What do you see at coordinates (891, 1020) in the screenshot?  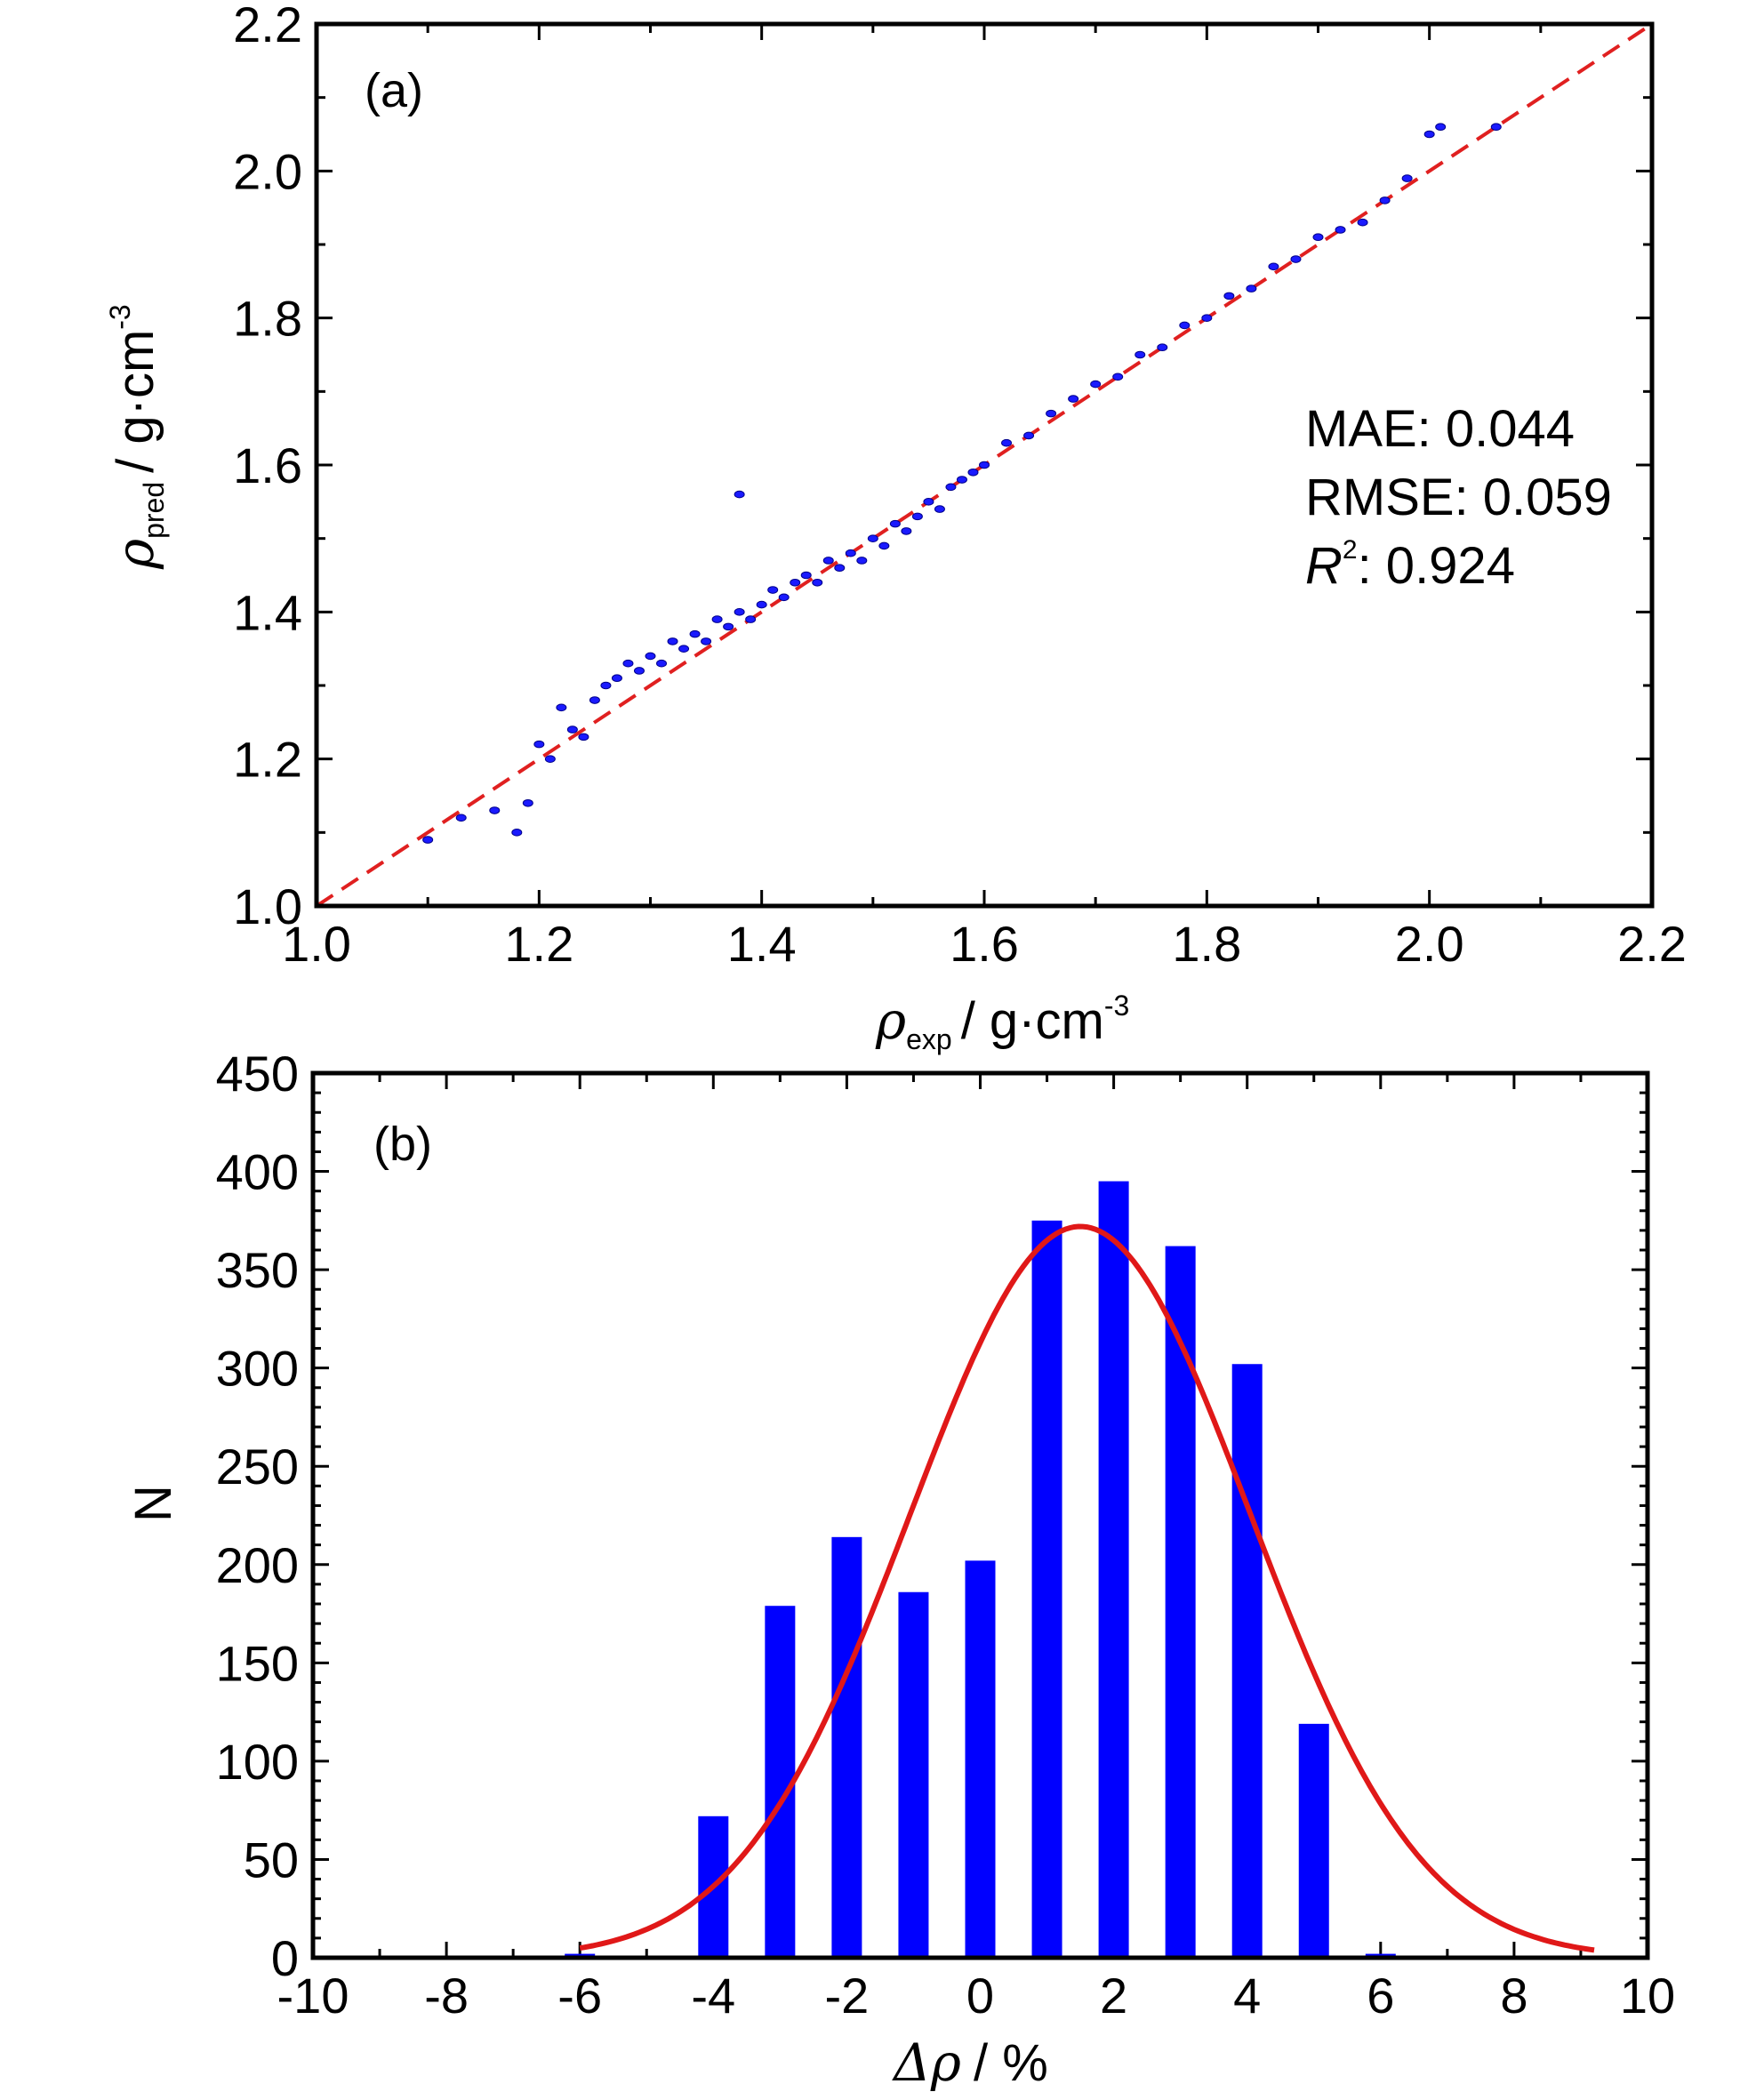 I see `x-title-symbol: ρ` at bounding box center [891, 1020].